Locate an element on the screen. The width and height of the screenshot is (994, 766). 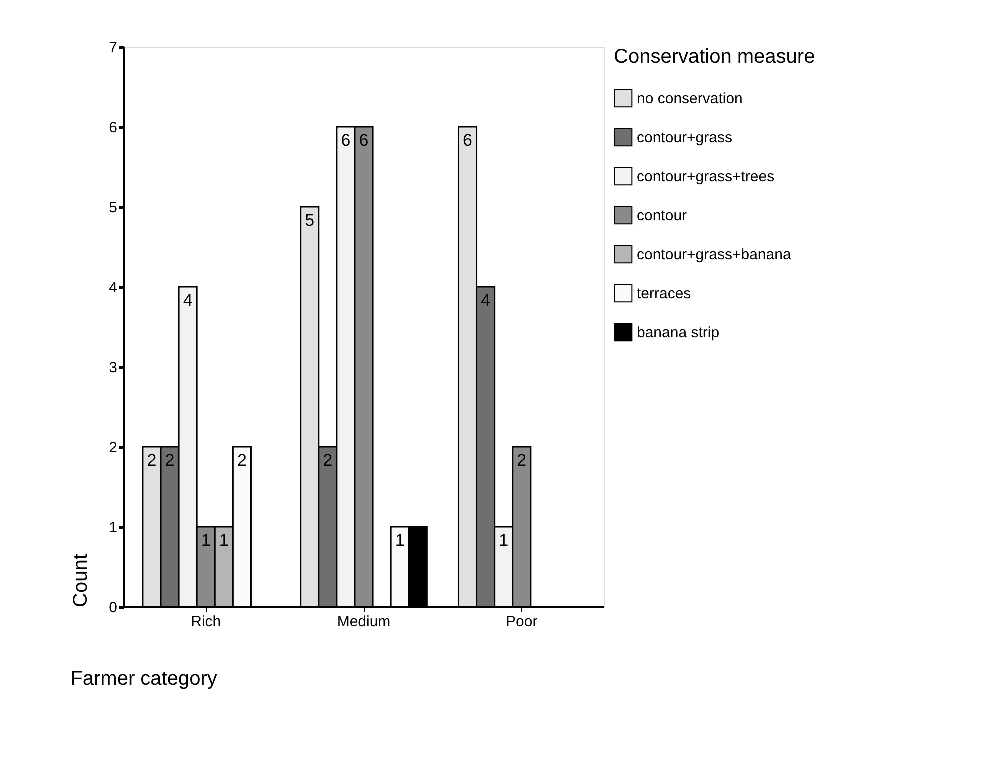
y-tick-label: 0 is located at coordinates (113, 608).